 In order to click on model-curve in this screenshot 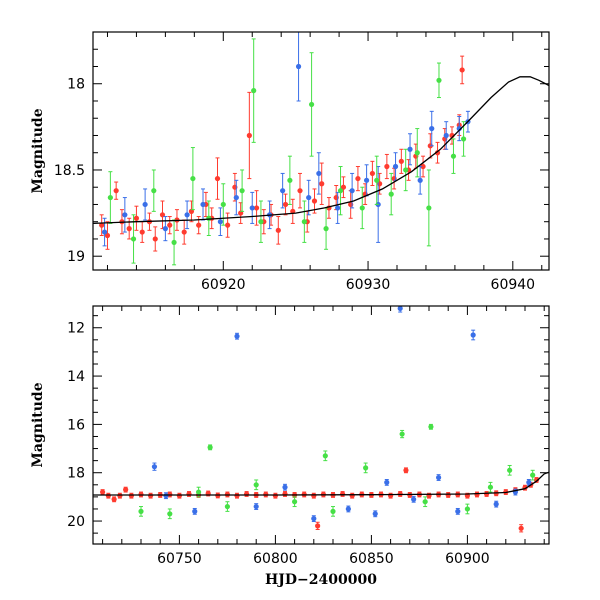, I will do `click(321, 483)`.